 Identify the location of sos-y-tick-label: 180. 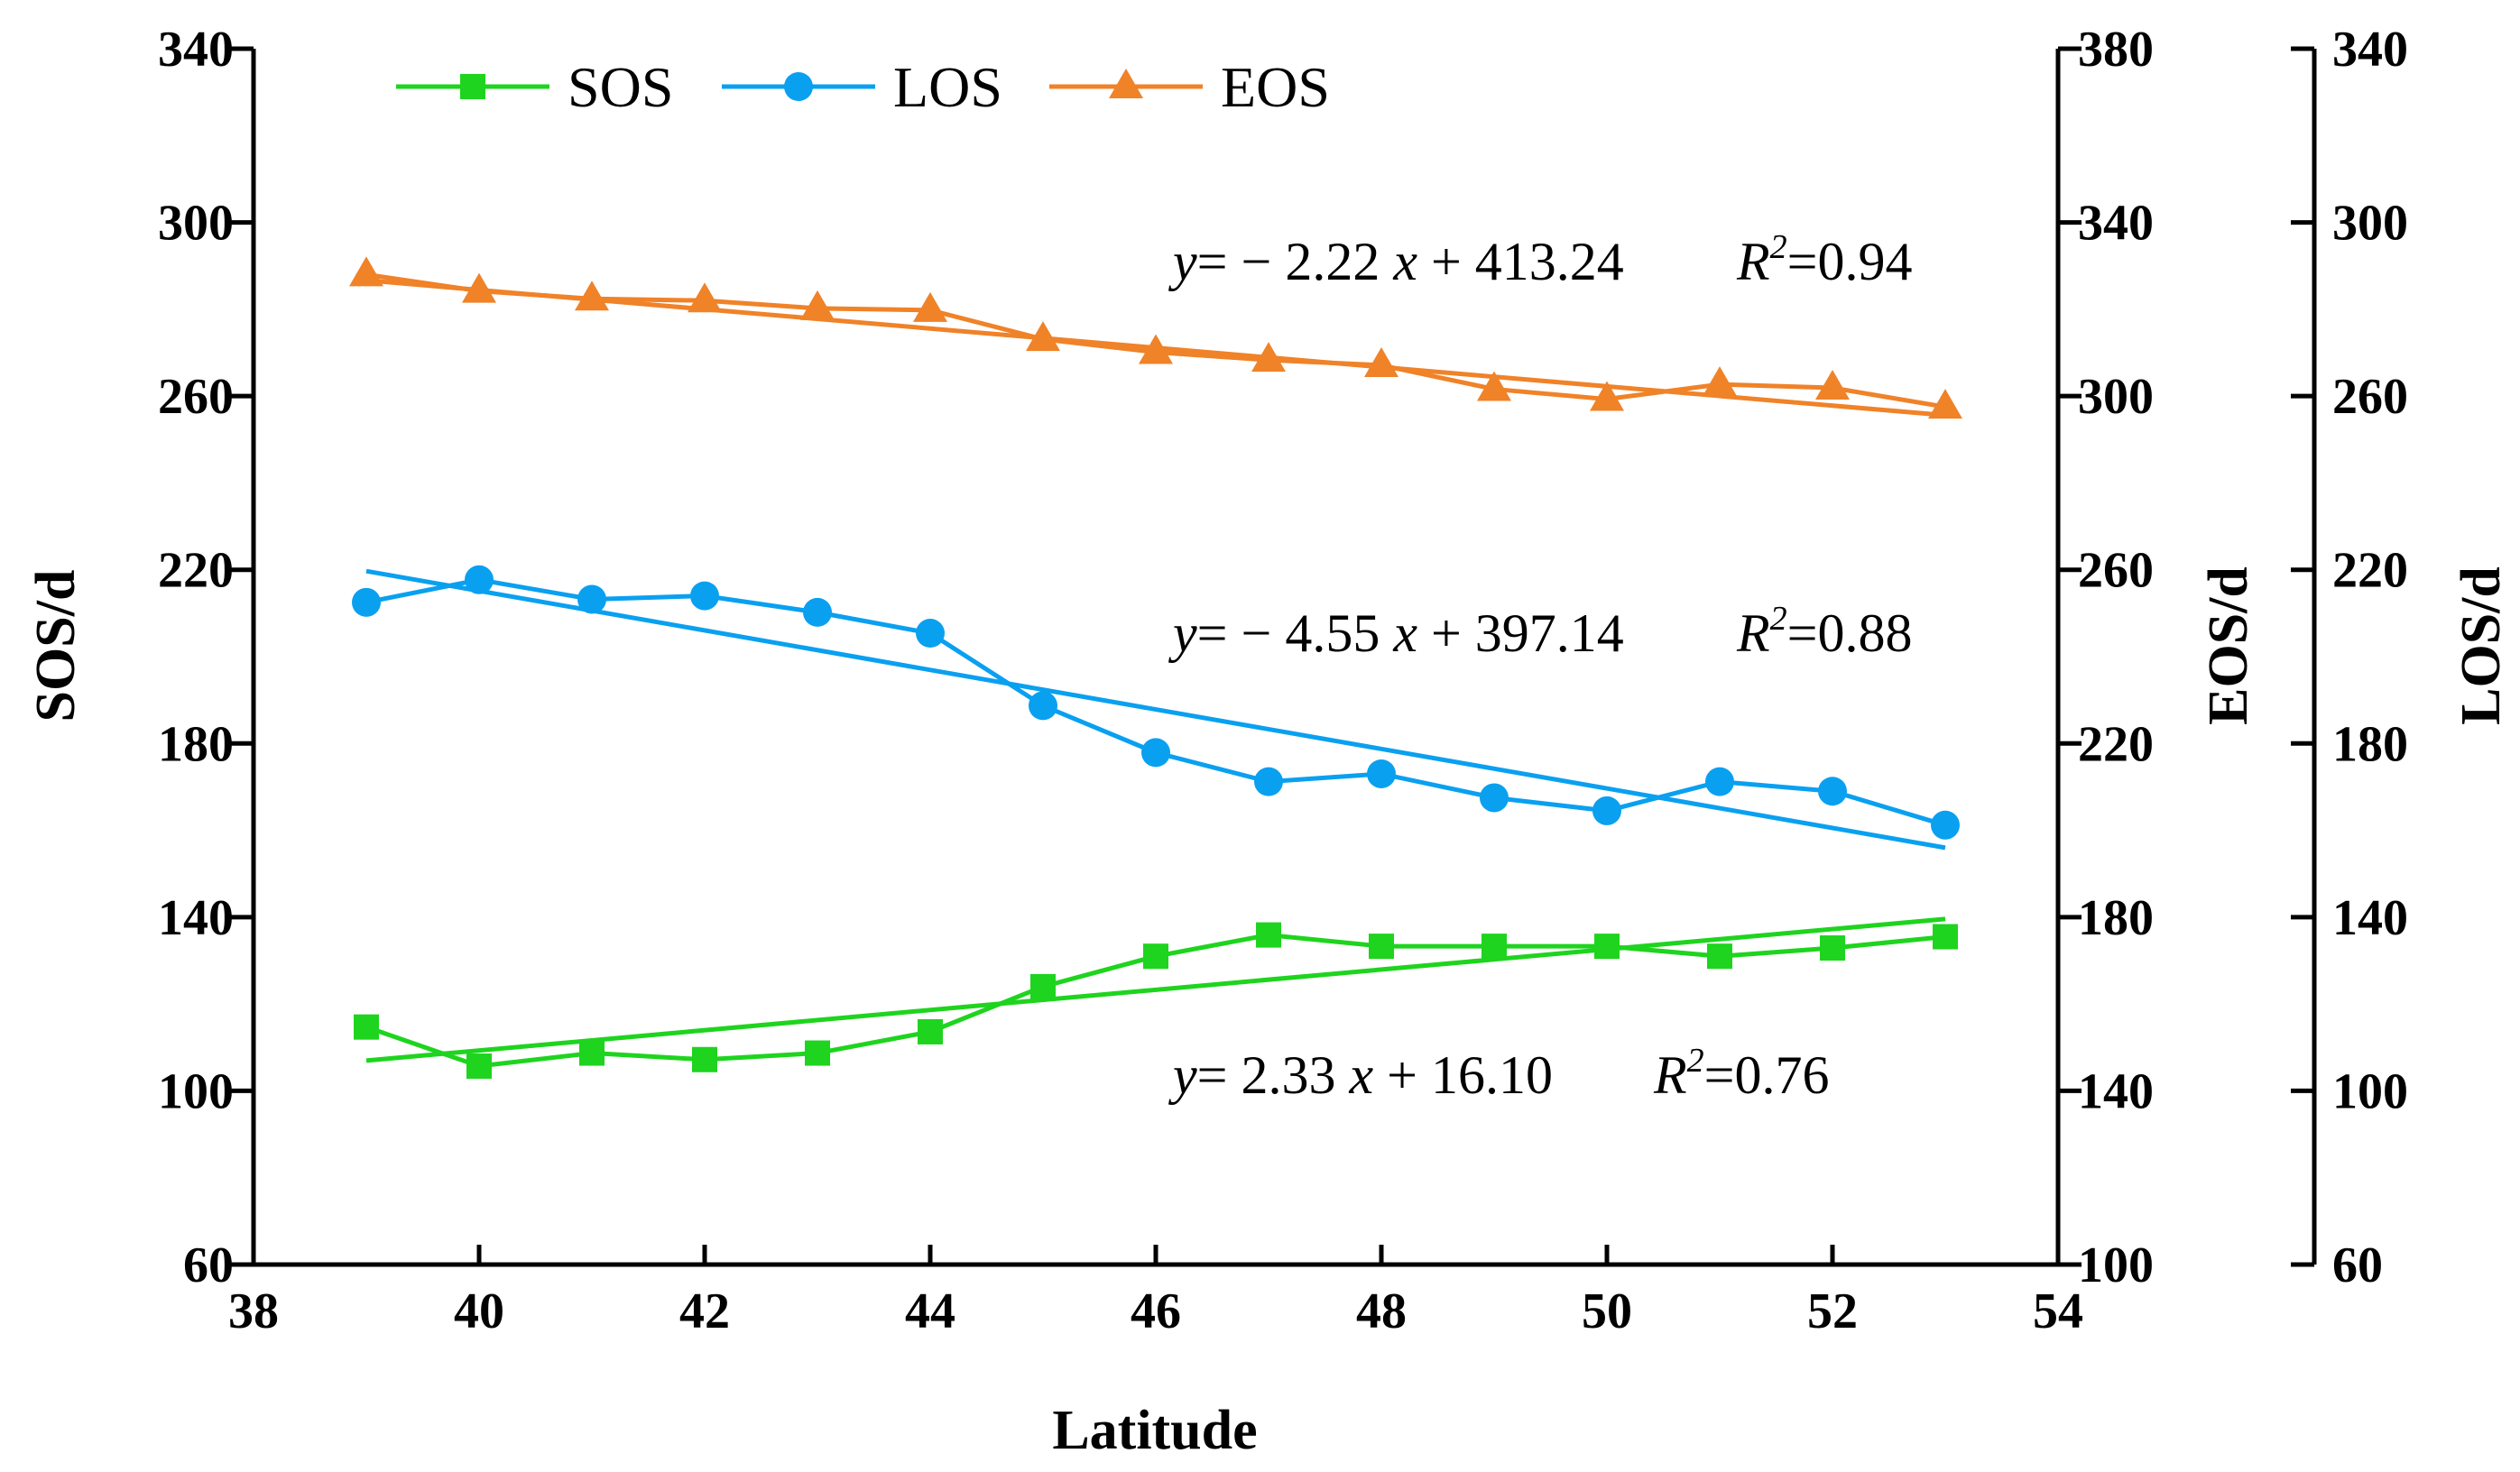
(196, 744).